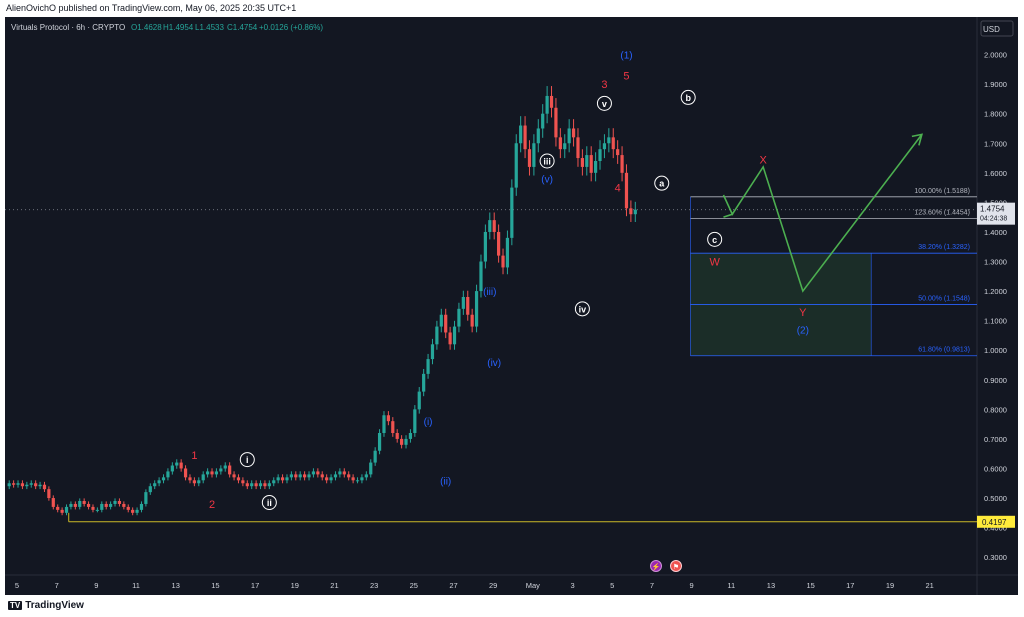 The width and height of the screenshot is (1024, 617). I want to click on x-tick-label: 21, so click(334, 585).